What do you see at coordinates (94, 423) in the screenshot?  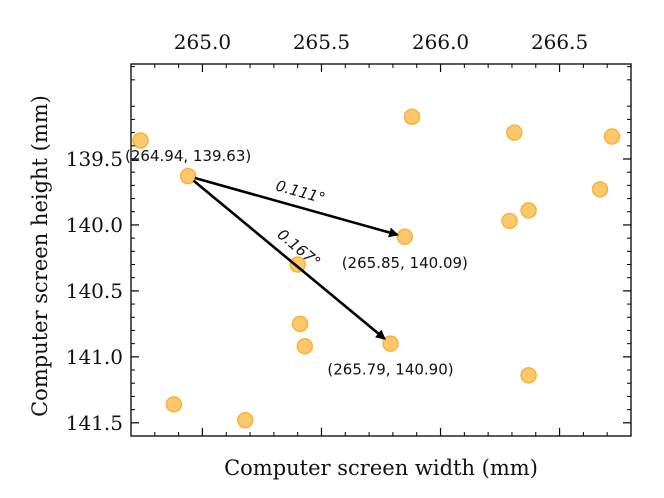 I see `y-tick-label: 141.5` at bounding box center [94, 423].